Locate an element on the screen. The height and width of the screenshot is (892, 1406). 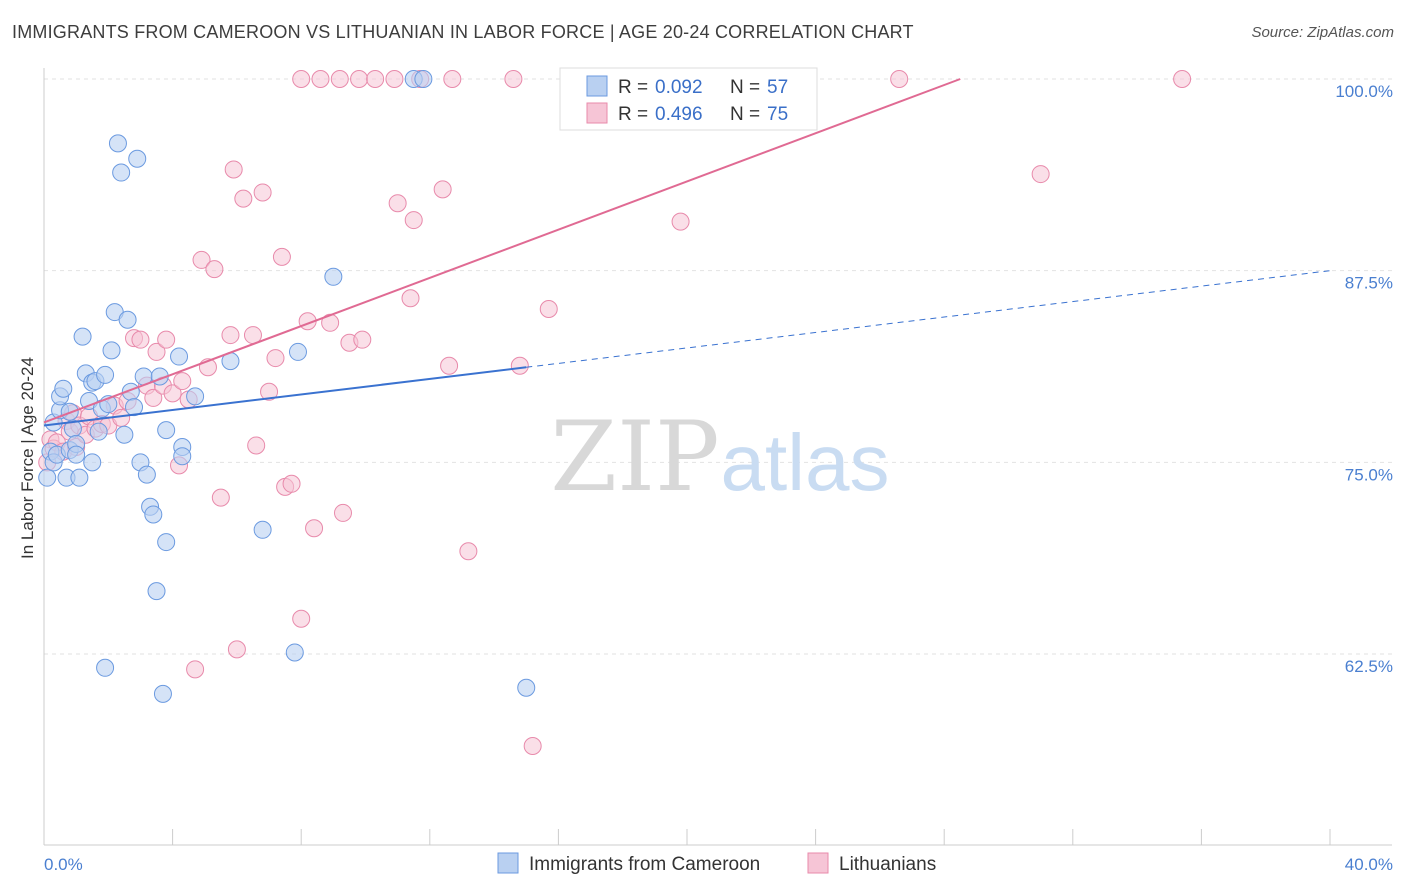
watermark-atlas: atlas is located at coordinates (805, 462).